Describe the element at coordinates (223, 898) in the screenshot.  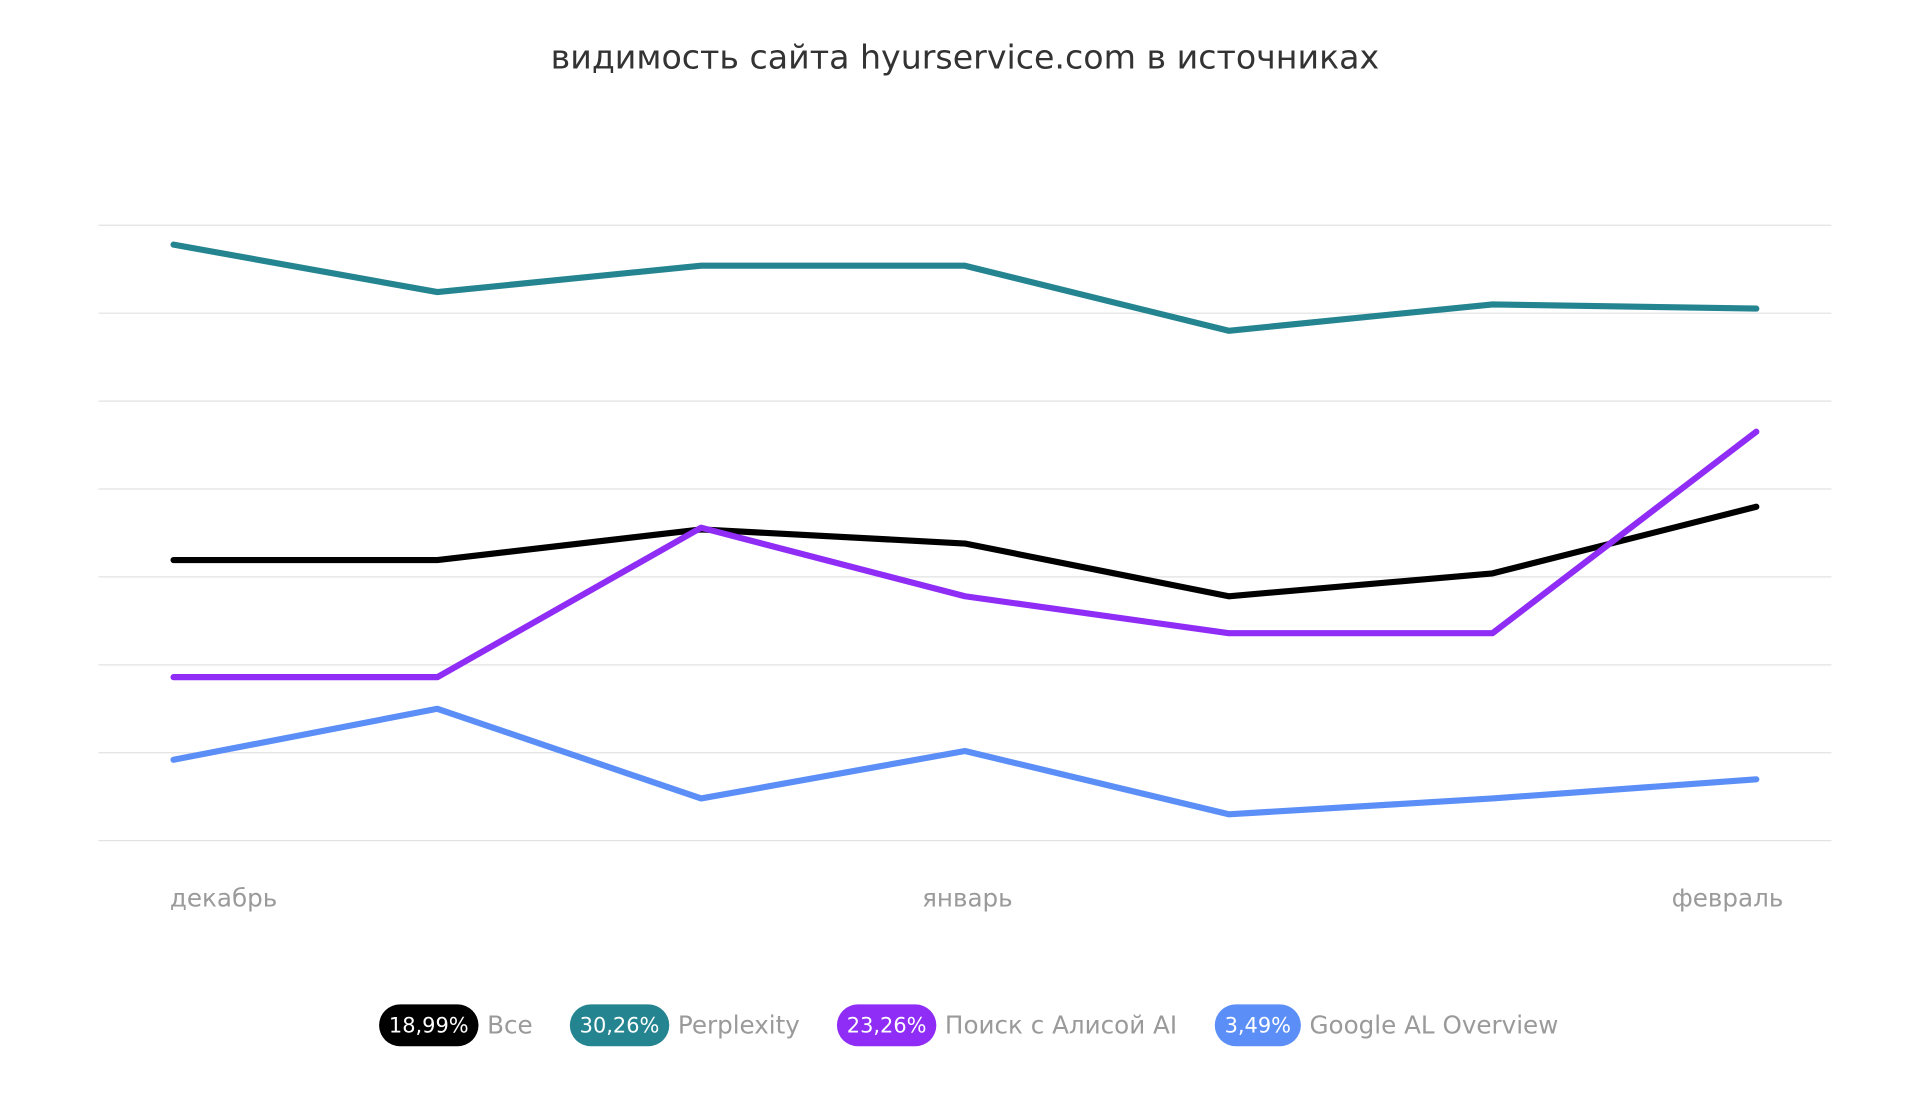
I see `x-tick-label: декабрь` at that location.